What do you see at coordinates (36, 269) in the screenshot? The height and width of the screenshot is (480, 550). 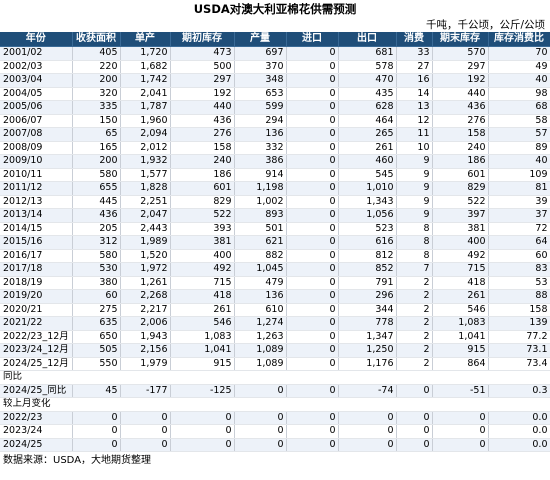 I see `year-cell: 2017/18` at bounding box center [36, 269].